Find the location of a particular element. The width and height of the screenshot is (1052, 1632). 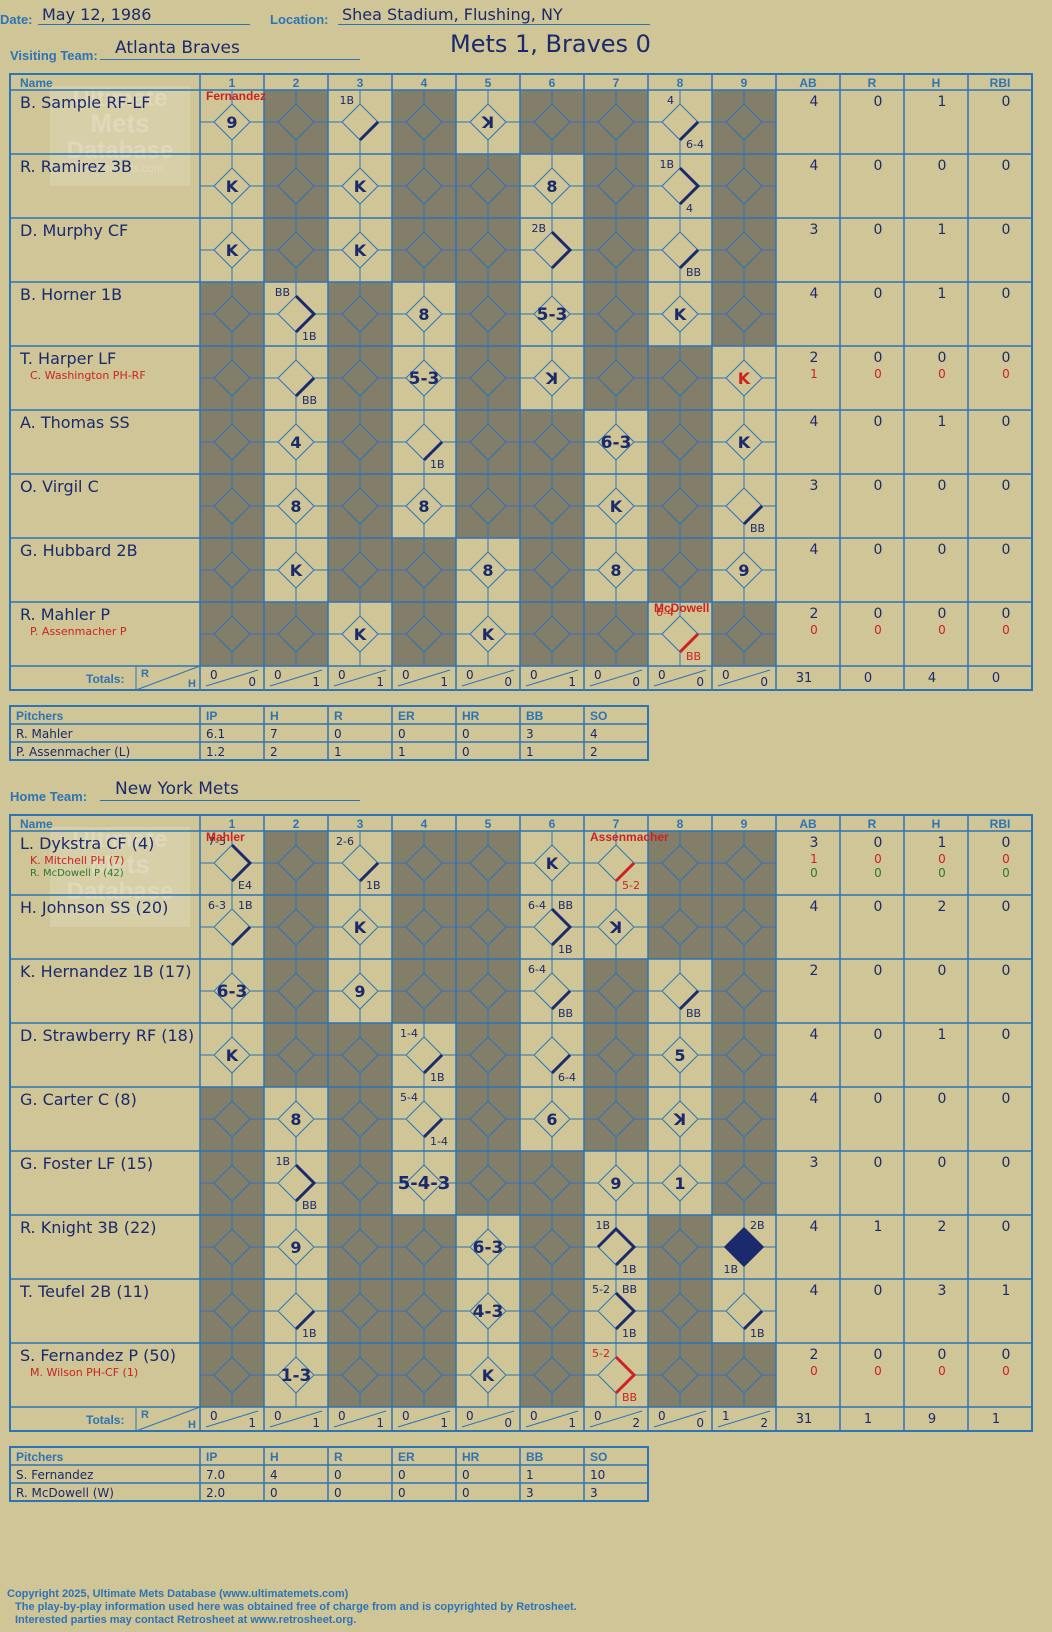

location-underline is located at coordinates (494, 24).